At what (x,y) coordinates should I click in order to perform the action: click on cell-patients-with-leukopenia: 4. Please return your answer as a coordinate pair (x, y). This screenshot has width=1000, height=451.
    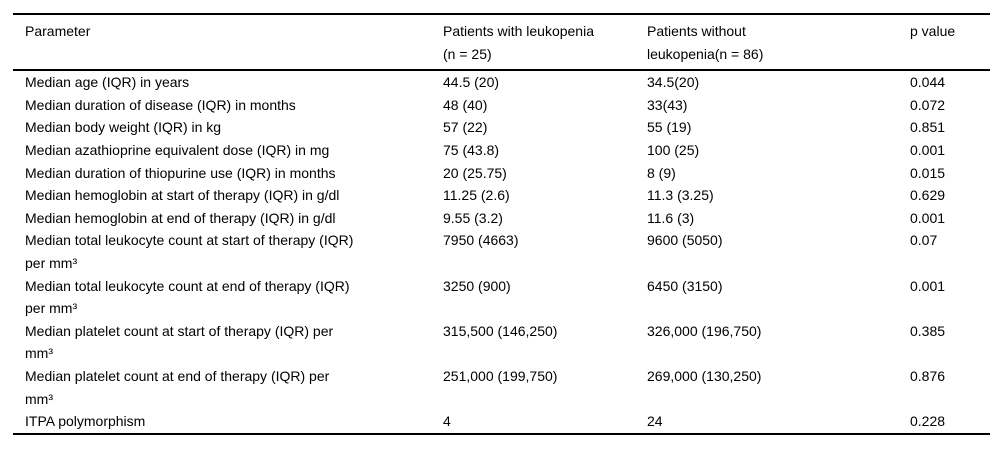
    Looking at the image, I should click on (447, 421).